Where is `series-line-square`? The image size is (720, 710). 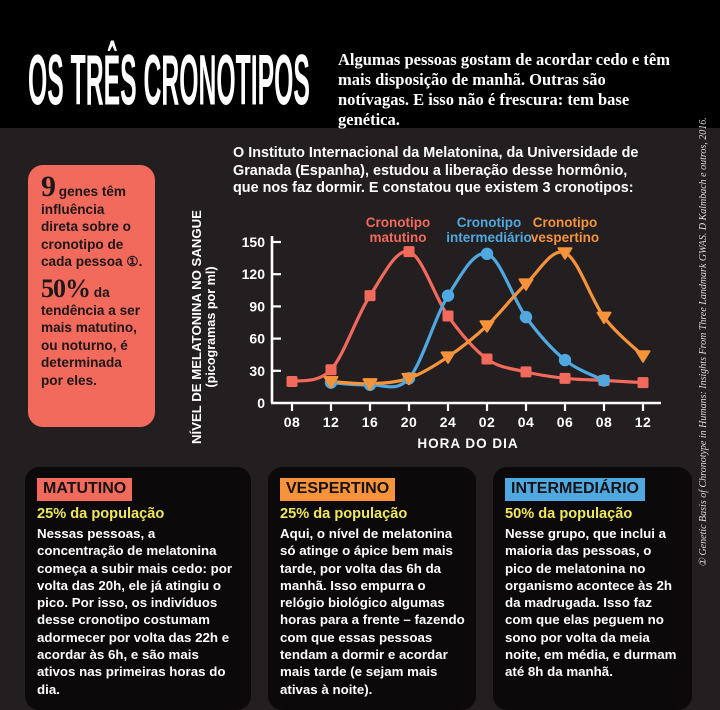
series-line-square is located at coordinates (467, 317).